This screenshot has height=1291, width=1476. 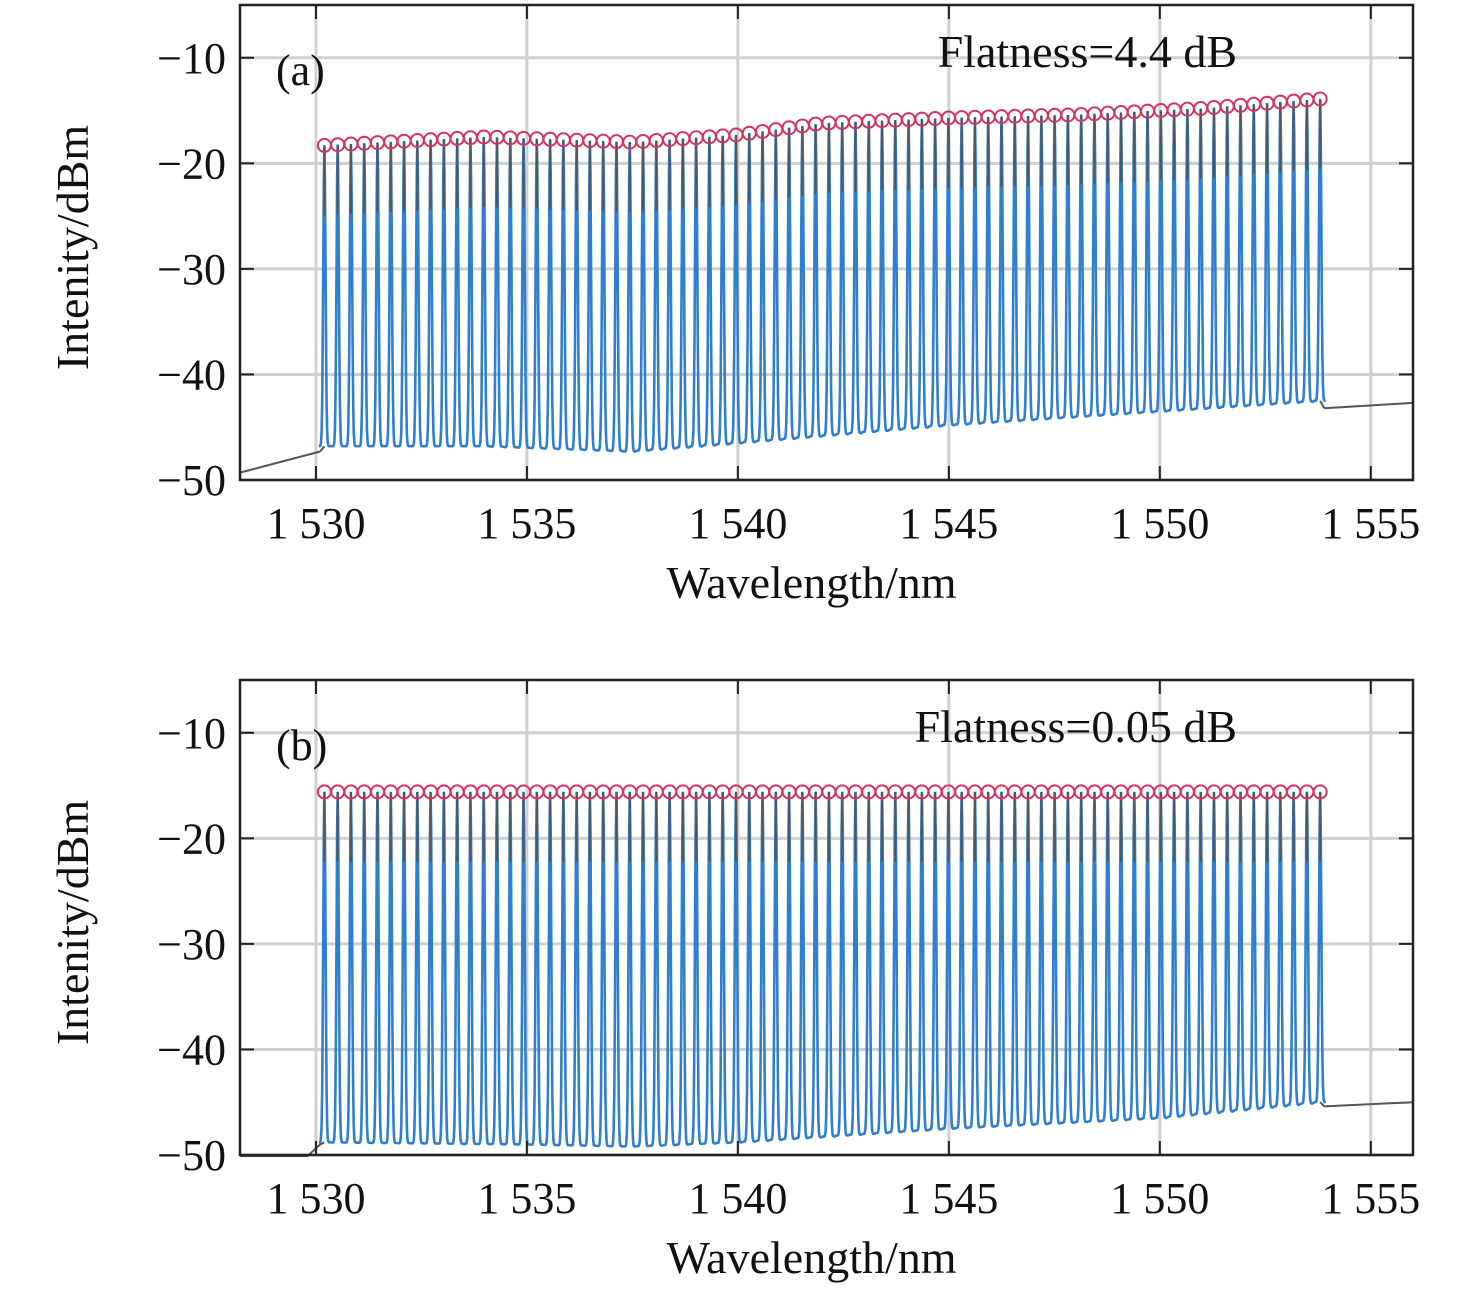 What do you see at coordinates (300, 70) in the screenshot?
I see `panel-label-a: (a)` at bounding box center [300, 70].